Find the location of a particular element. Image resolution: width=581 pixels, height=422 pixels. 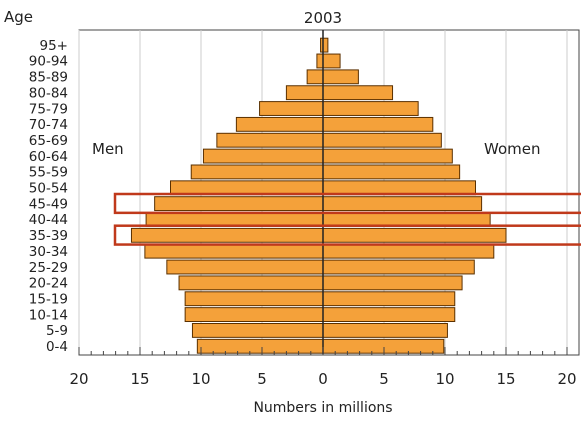

x-tick-label: 0 is located at coordinates (323, 379).